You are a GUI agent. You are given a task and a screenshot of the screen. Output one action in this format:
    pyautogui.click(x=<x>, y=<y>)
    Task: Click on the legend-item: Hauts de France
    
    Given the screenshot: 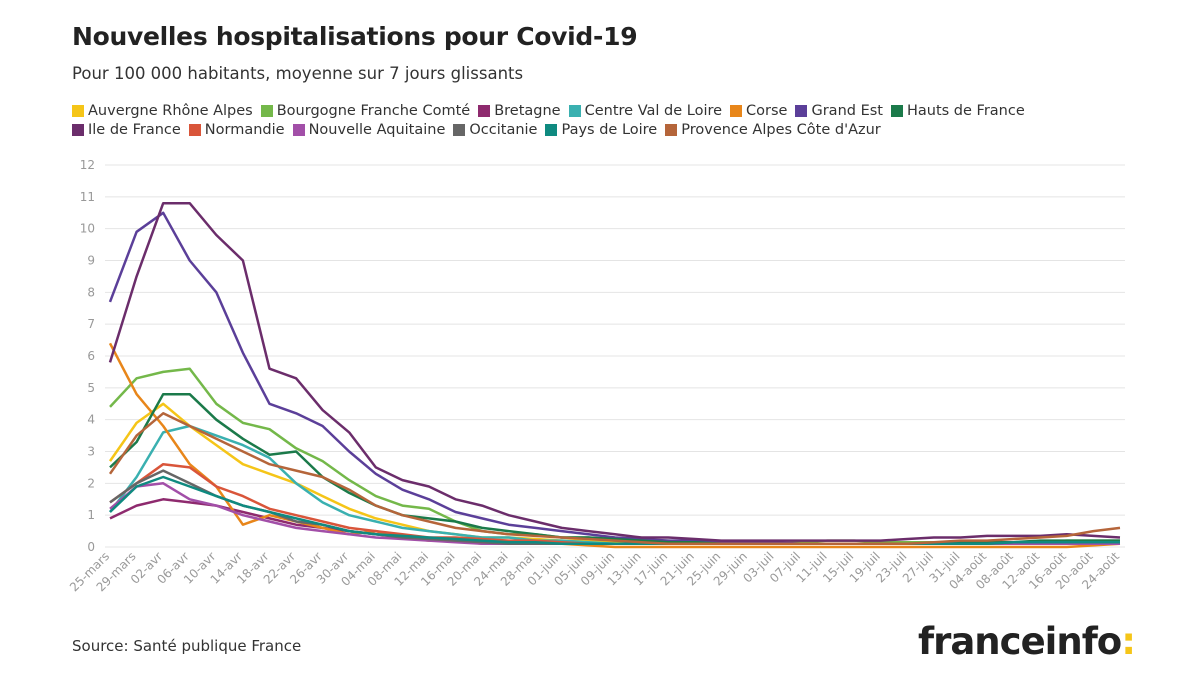 What is the action you would take?
    pyautogui.click(x=957, y=111)
    